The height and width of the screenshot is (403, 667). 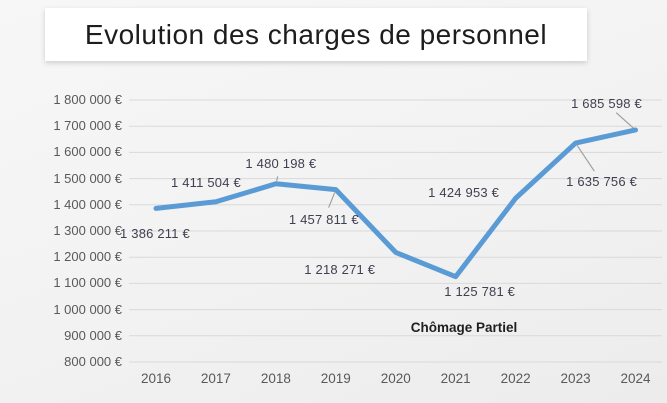 I want to click on x-axis-label: 2021, so click(x=455, y=378).